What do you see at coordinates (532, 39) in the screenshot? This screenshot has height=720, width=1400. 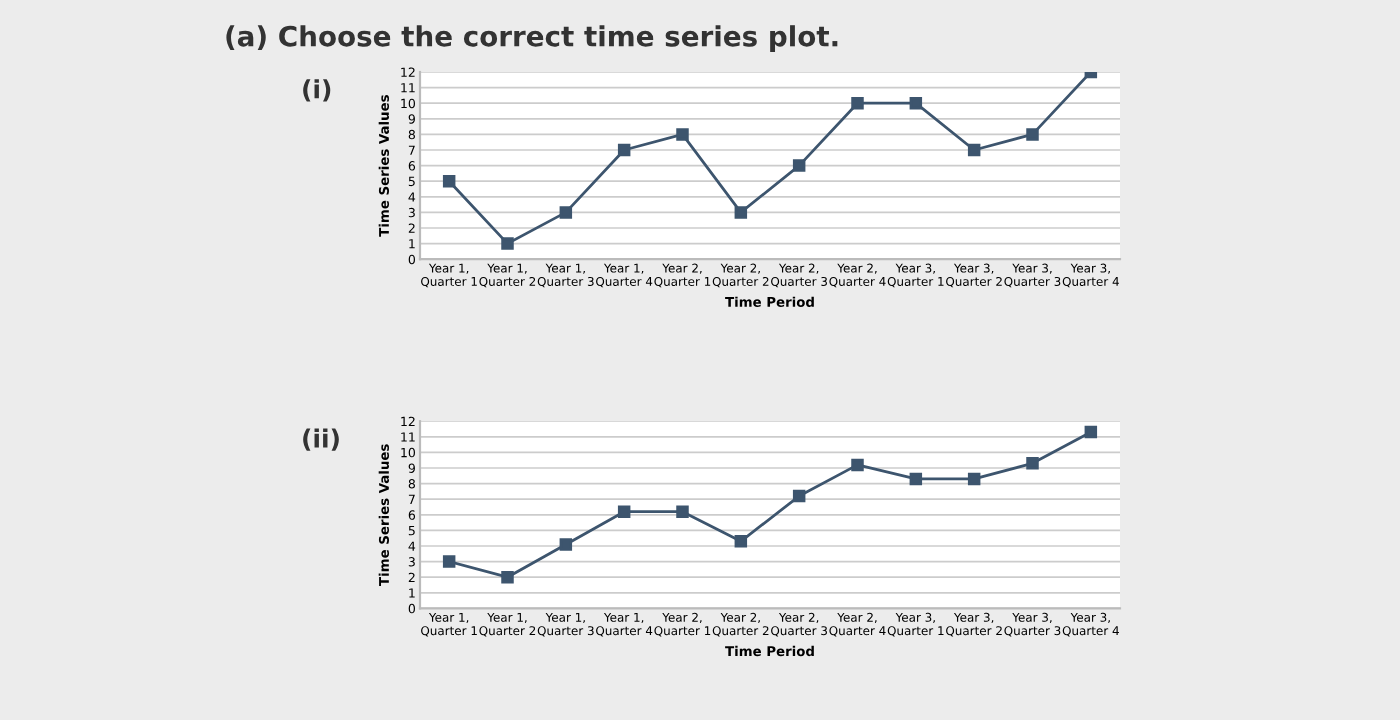 I see `chart-title: (a) Choose the correct time series plot.` at bounding box center [532, 39].